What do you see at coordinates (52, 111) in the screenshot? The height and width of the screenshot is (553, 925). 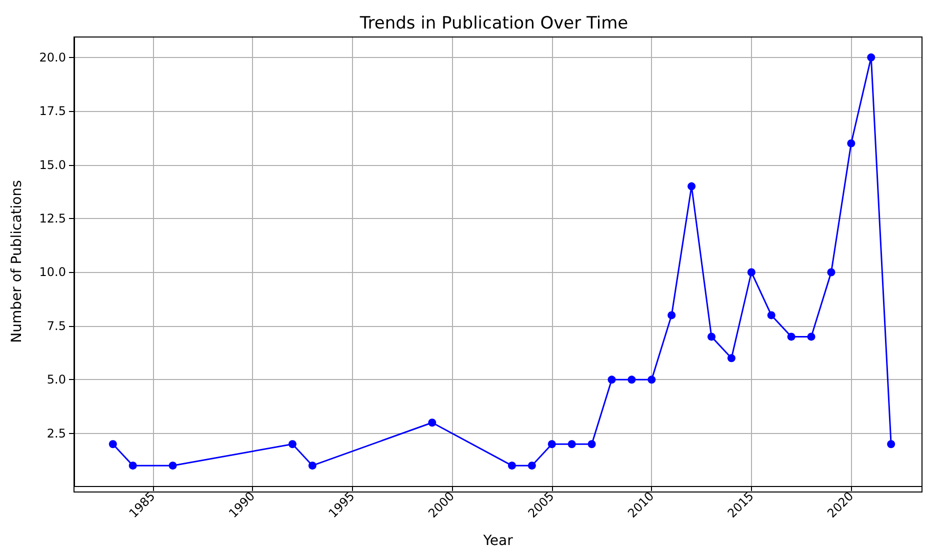 I see `y-tick-label: 17.5` at bounding box center [52, 111].